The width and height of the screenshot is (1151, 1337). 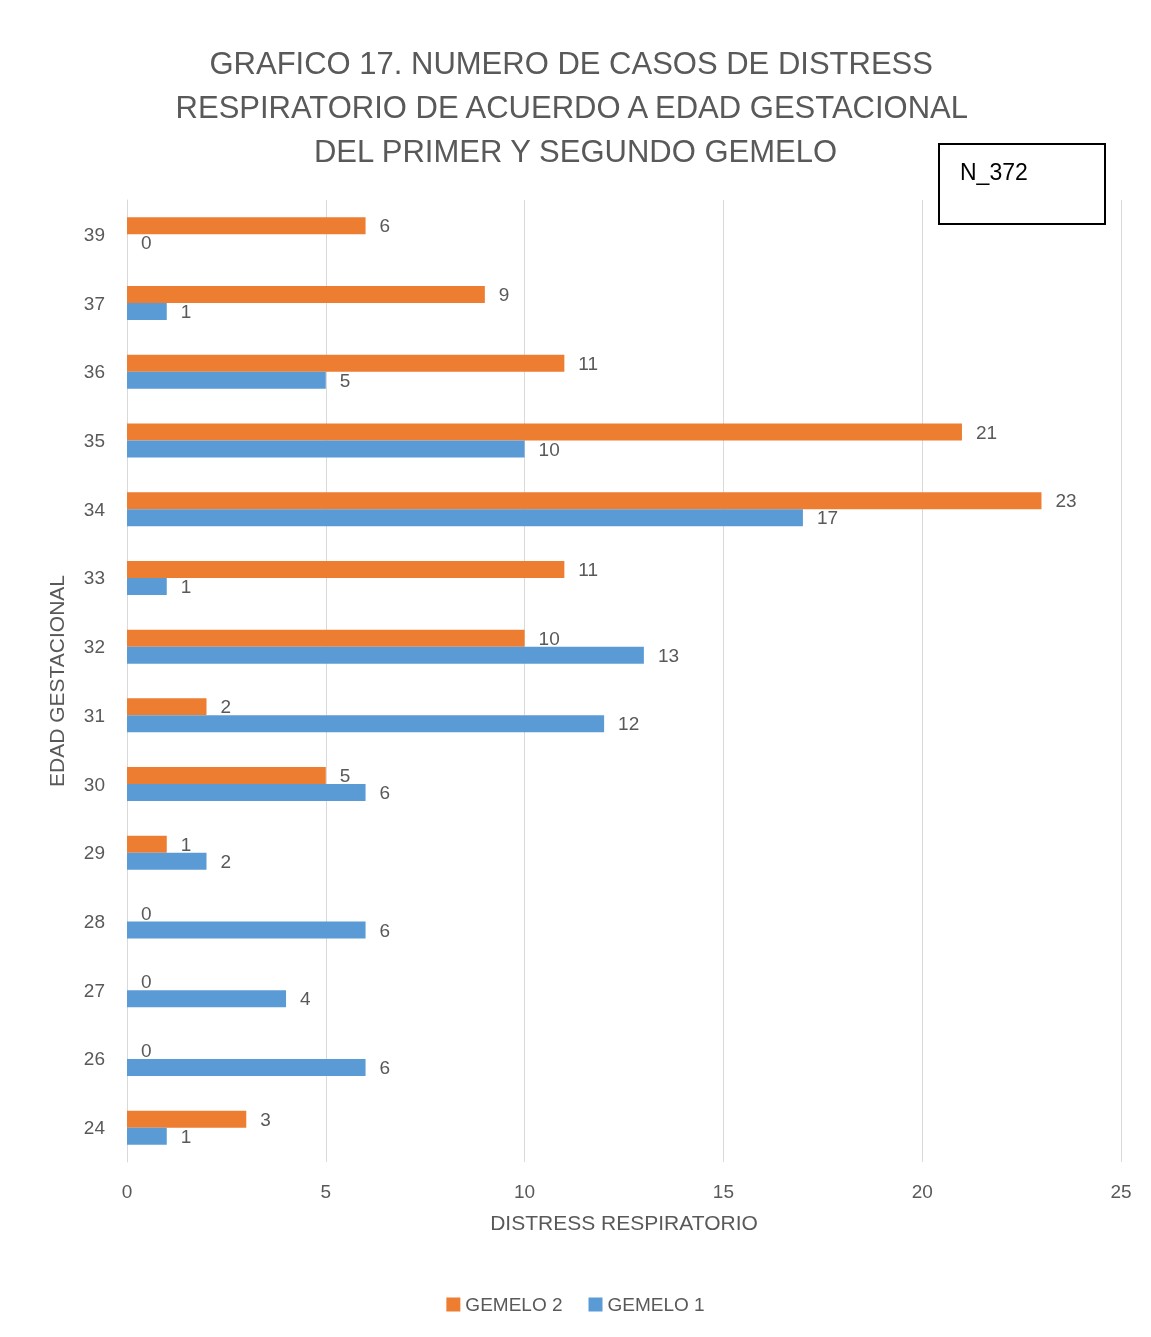 What do you see at coordinates (1066, 501) in the screenshot?
I see `data-label: 23` at bounding box center [1066, 501].